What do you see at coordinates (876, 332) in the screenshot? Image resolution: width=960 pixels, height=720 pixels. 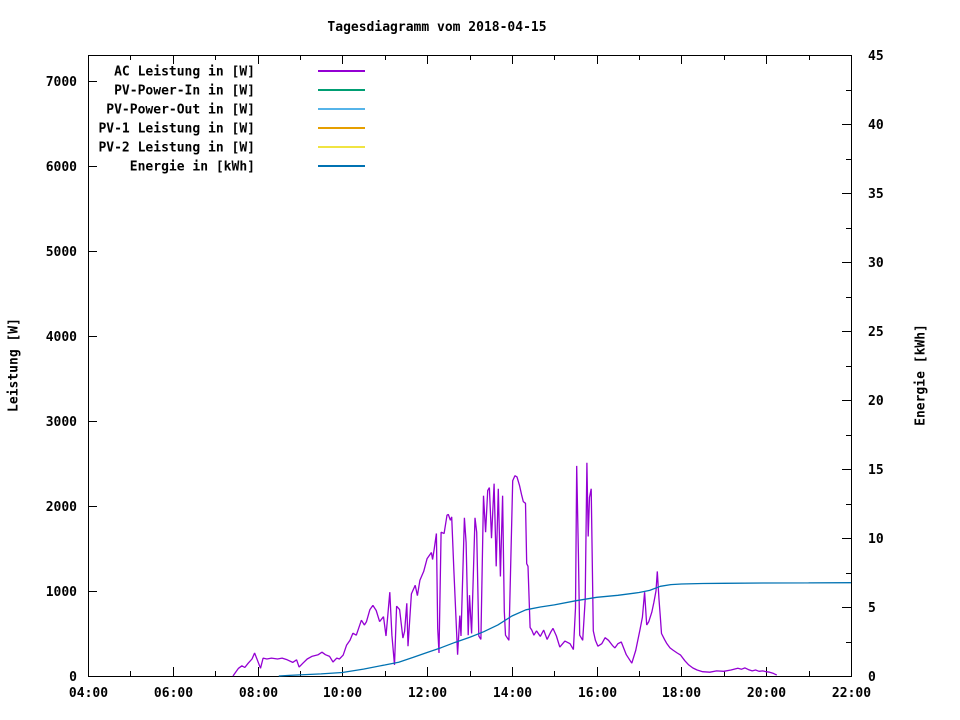 I see `y2-tick-label: 25` at bounding box center [876, 332].